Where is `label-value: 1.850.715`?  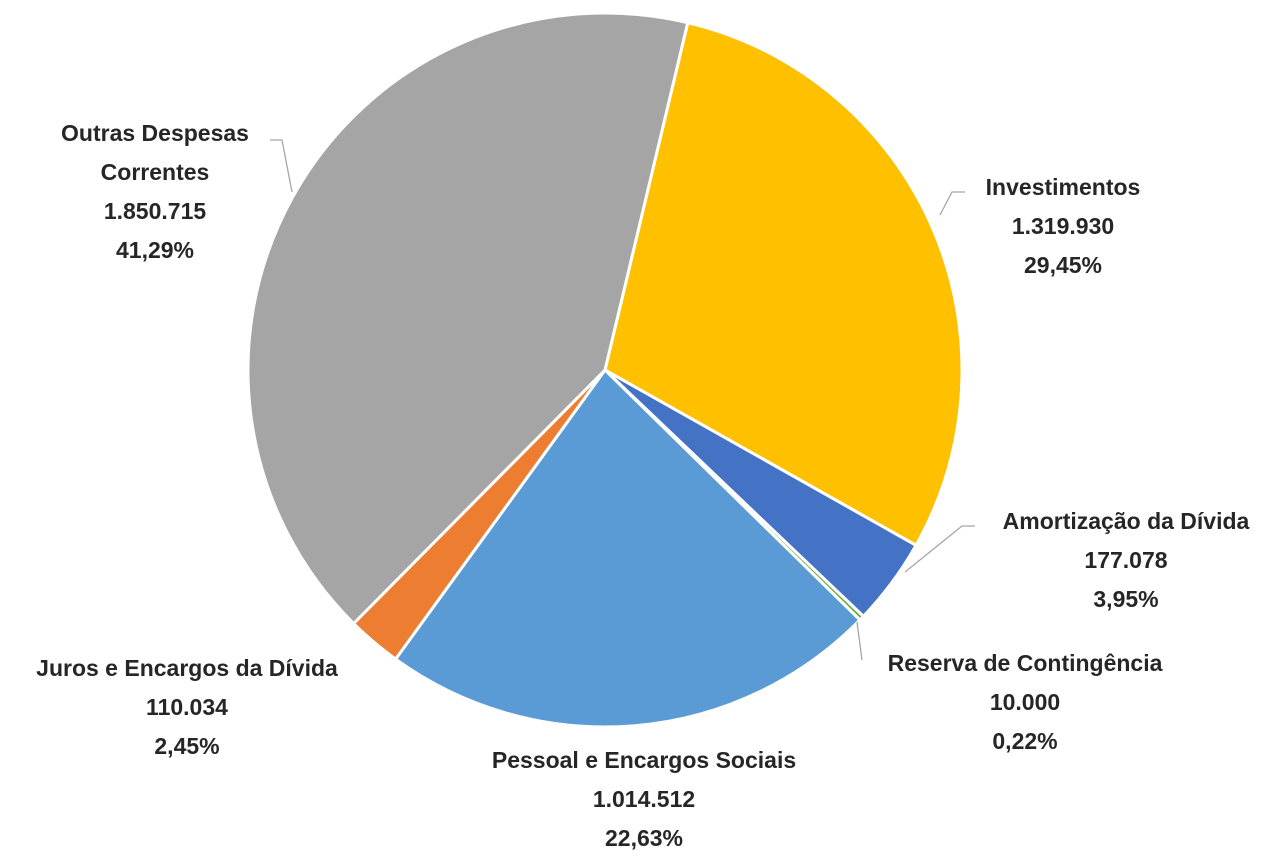
label-value: 1.850.715 is located at coordinates (155, 211).